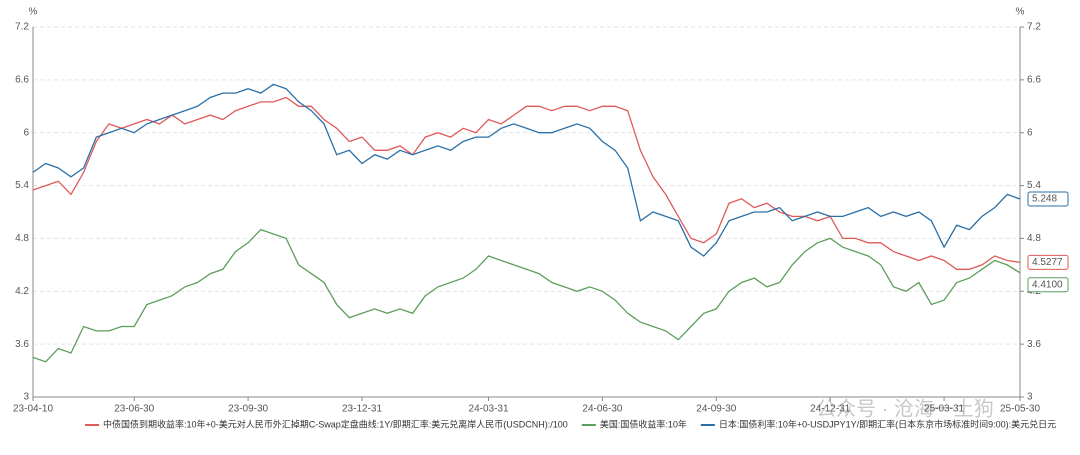 The height and width of the screenshot is (455, 1080). What do you see at coordinates (830, 409) in the screenshot?
I see `x-tick-label: 24-12-31` at bounding box center [830, 409].